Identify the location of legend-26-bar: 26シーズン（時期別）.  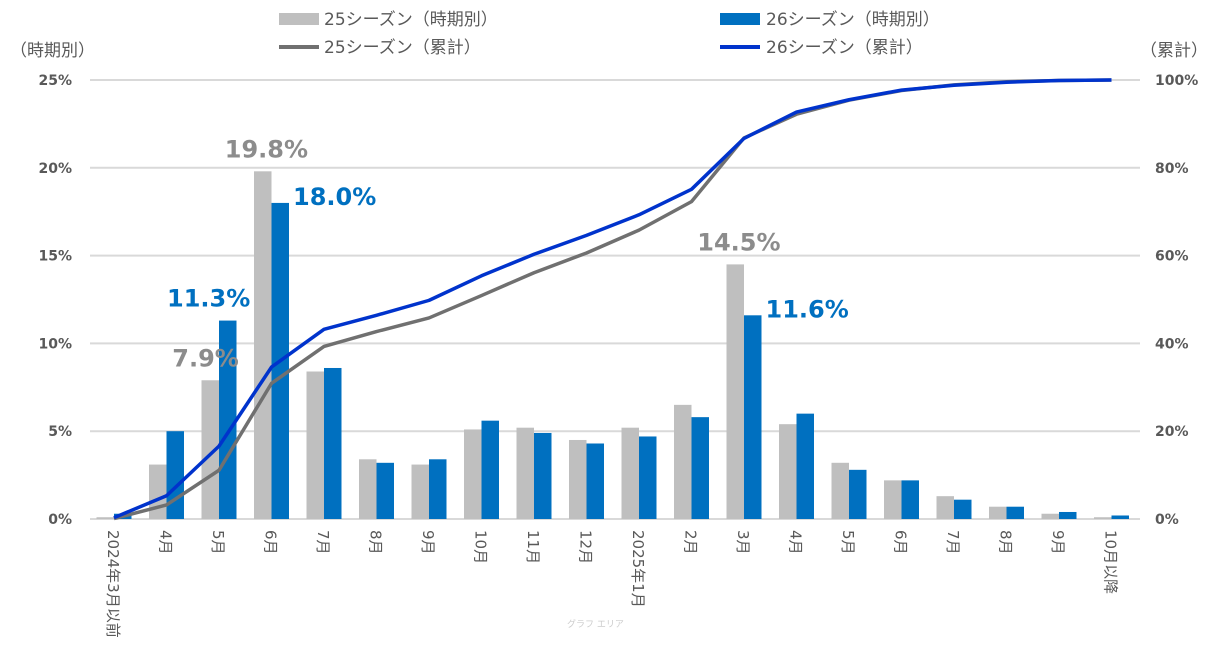
(853, 20).